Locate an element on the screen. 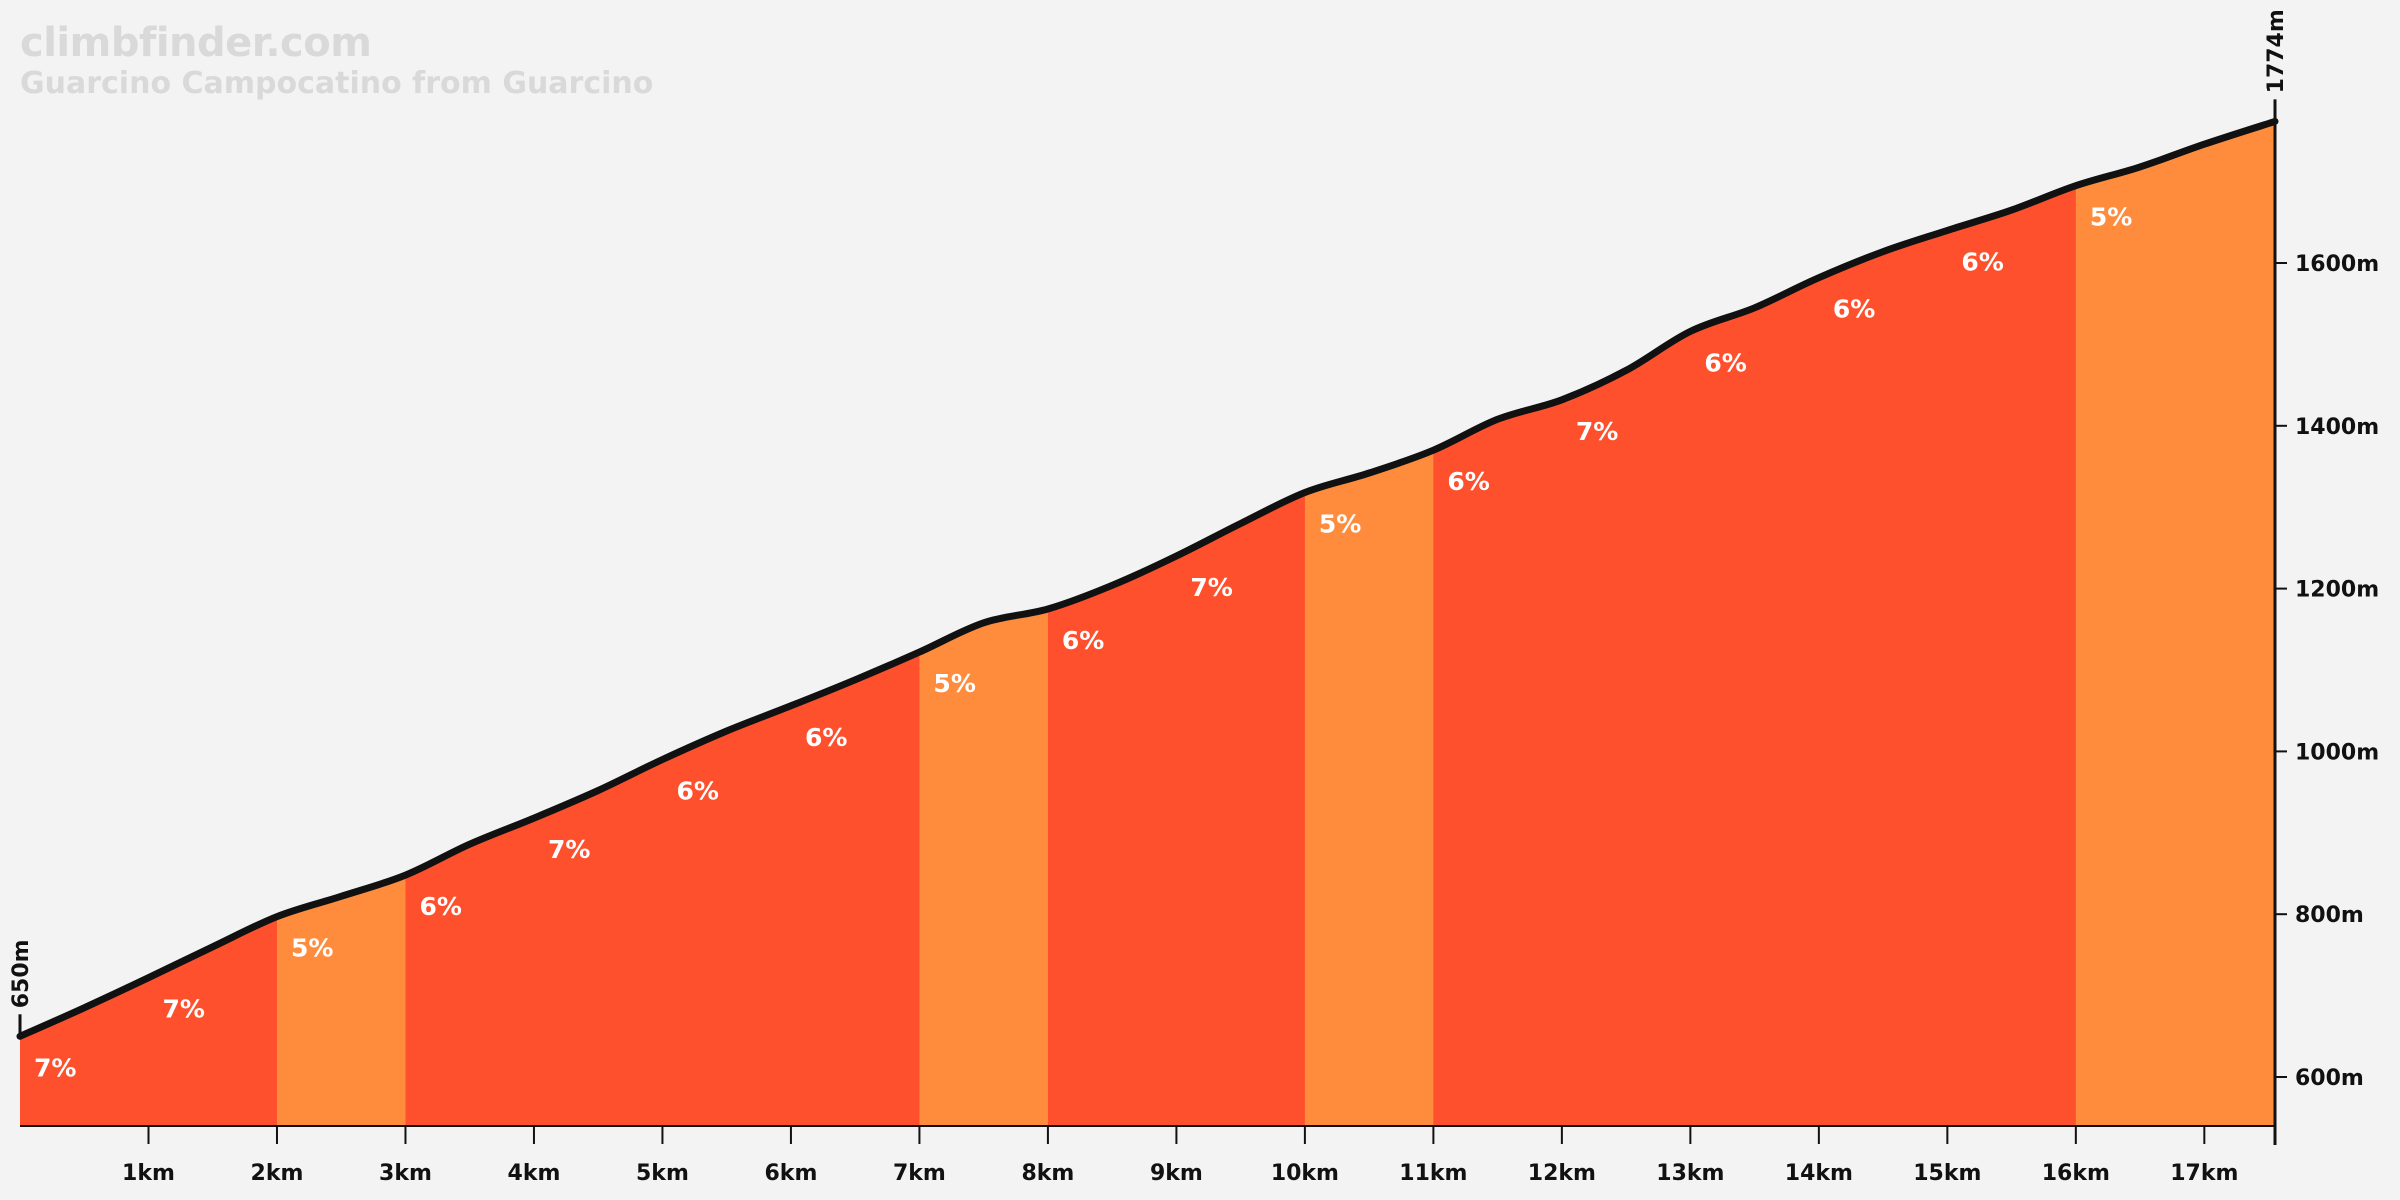 The height and width of the screenshot is (1200, 2400). y-tick-label: 1200m is located at coordinates (2337, 590).